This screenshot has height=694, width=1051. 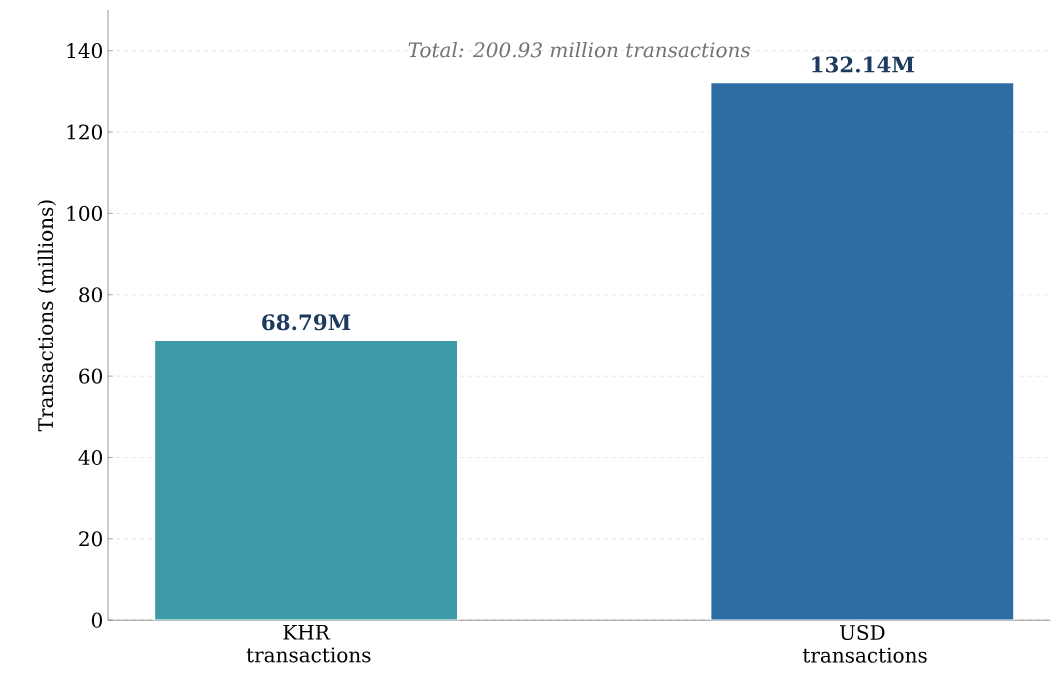 I want to click on data-label: 68.79M, so click(x=306, y=322).